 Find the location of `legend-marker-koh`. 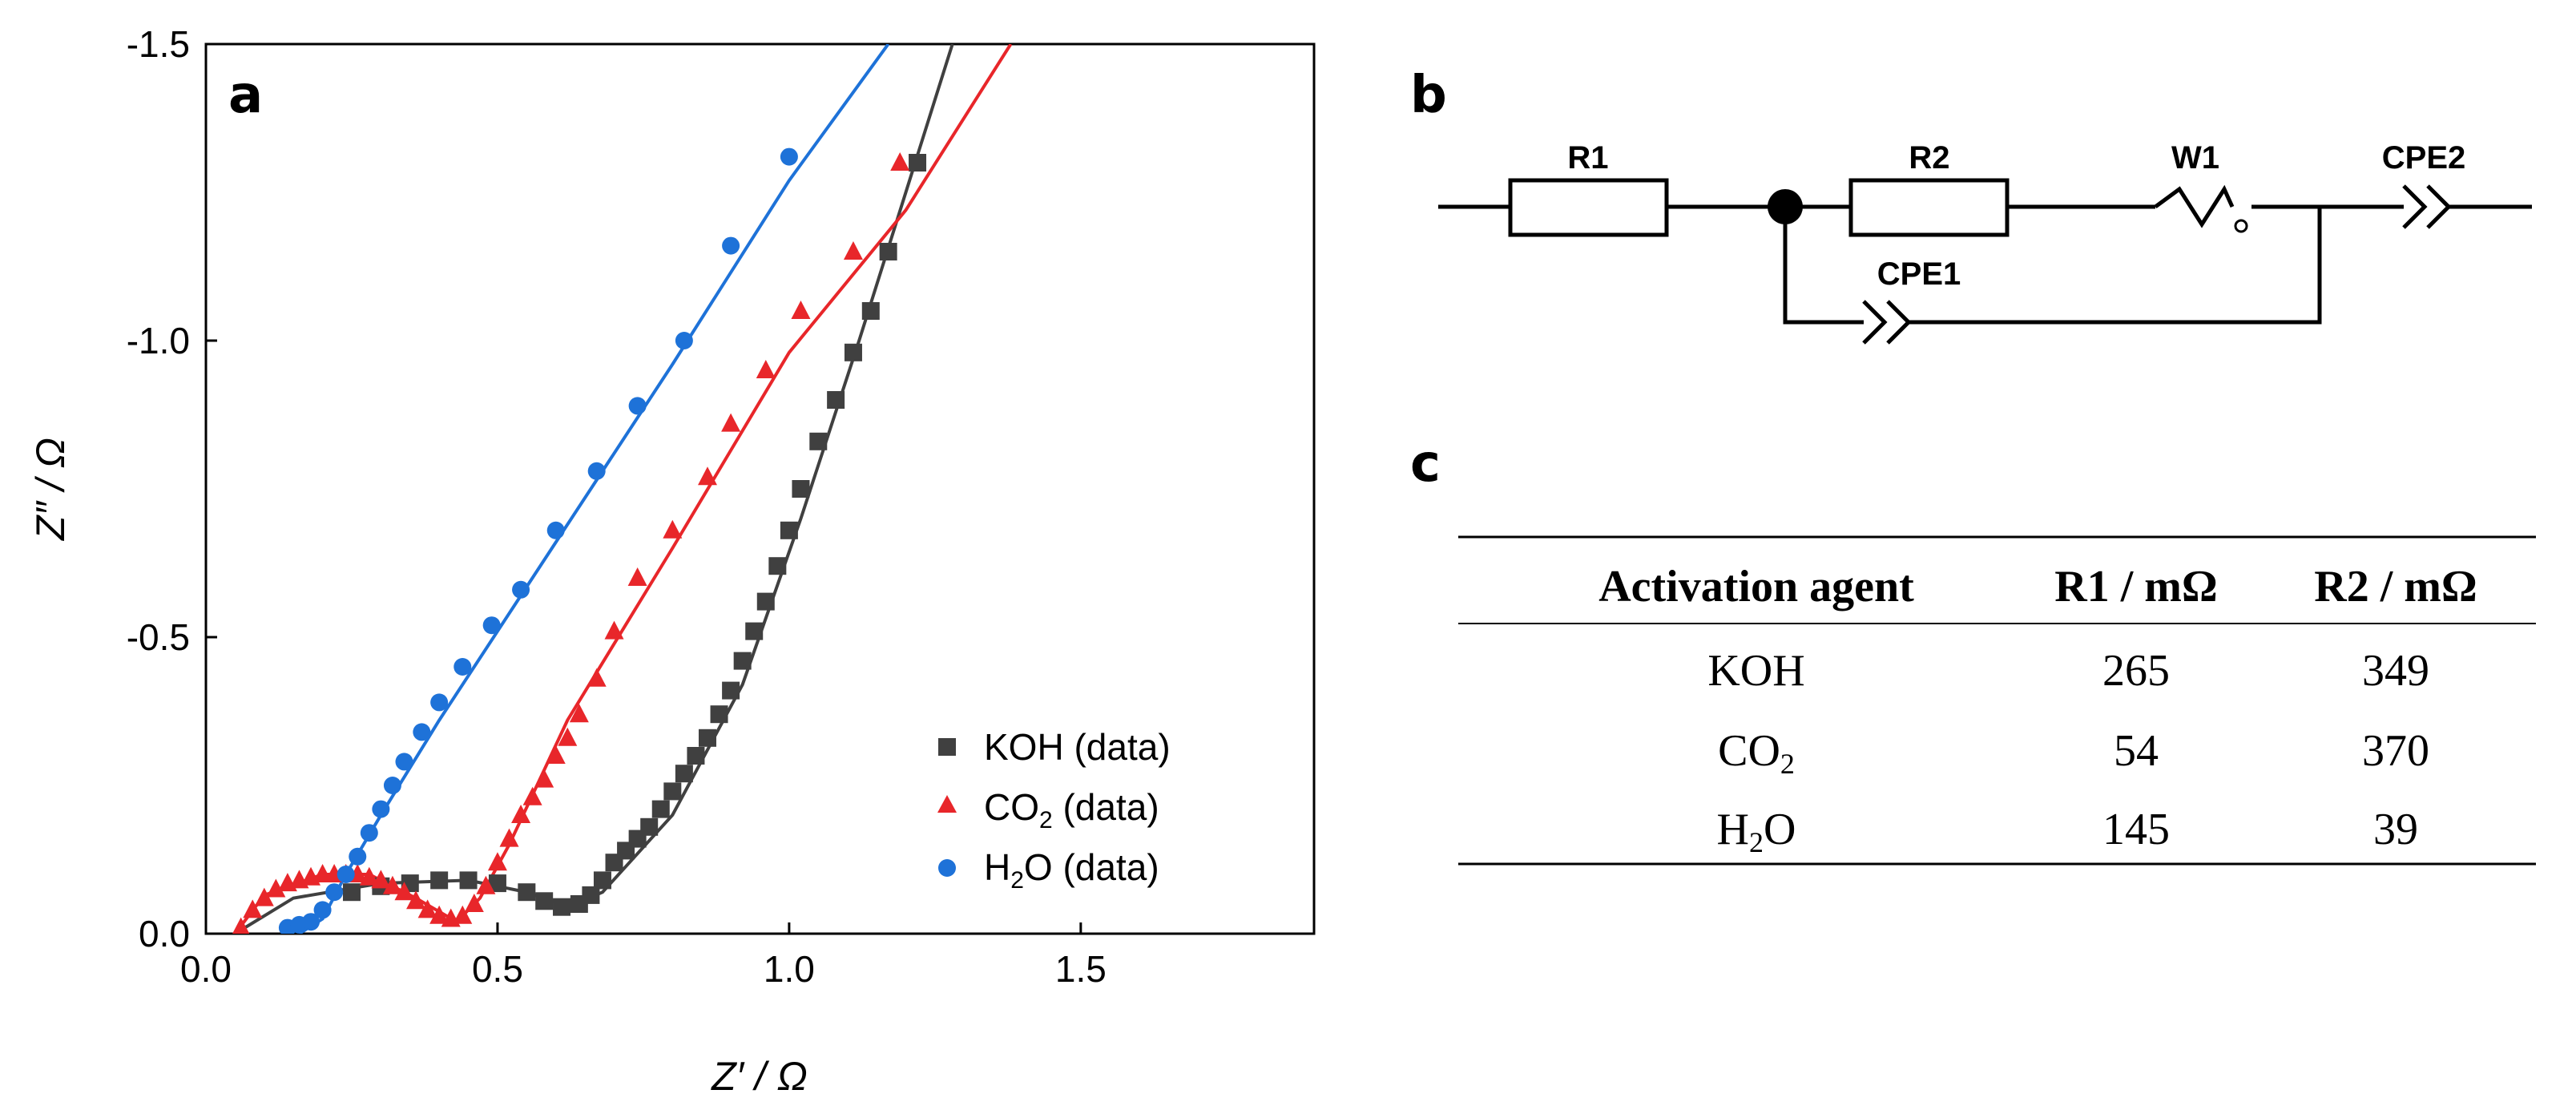

legend-marker-koh is located at coordinates (947, 747).